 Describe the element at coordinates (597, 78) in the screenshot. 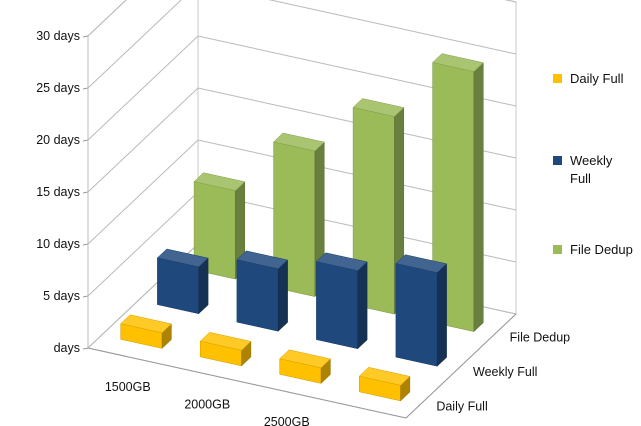

I see `legend-label: Daily Full` at that location.